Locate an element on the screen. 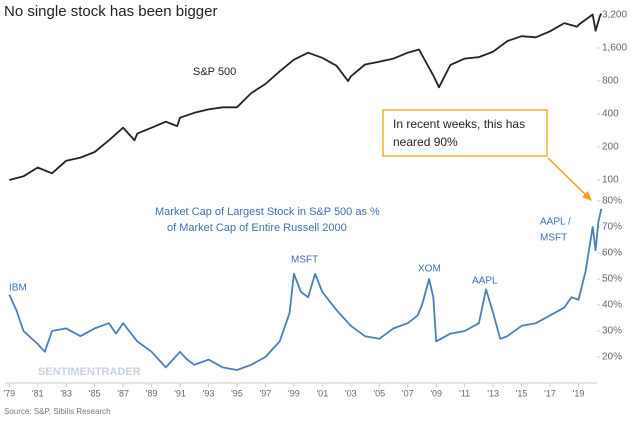 The width and height of the screenshot is (640, 421). x-tick-label: '85 is located at coordinates (95, 393).